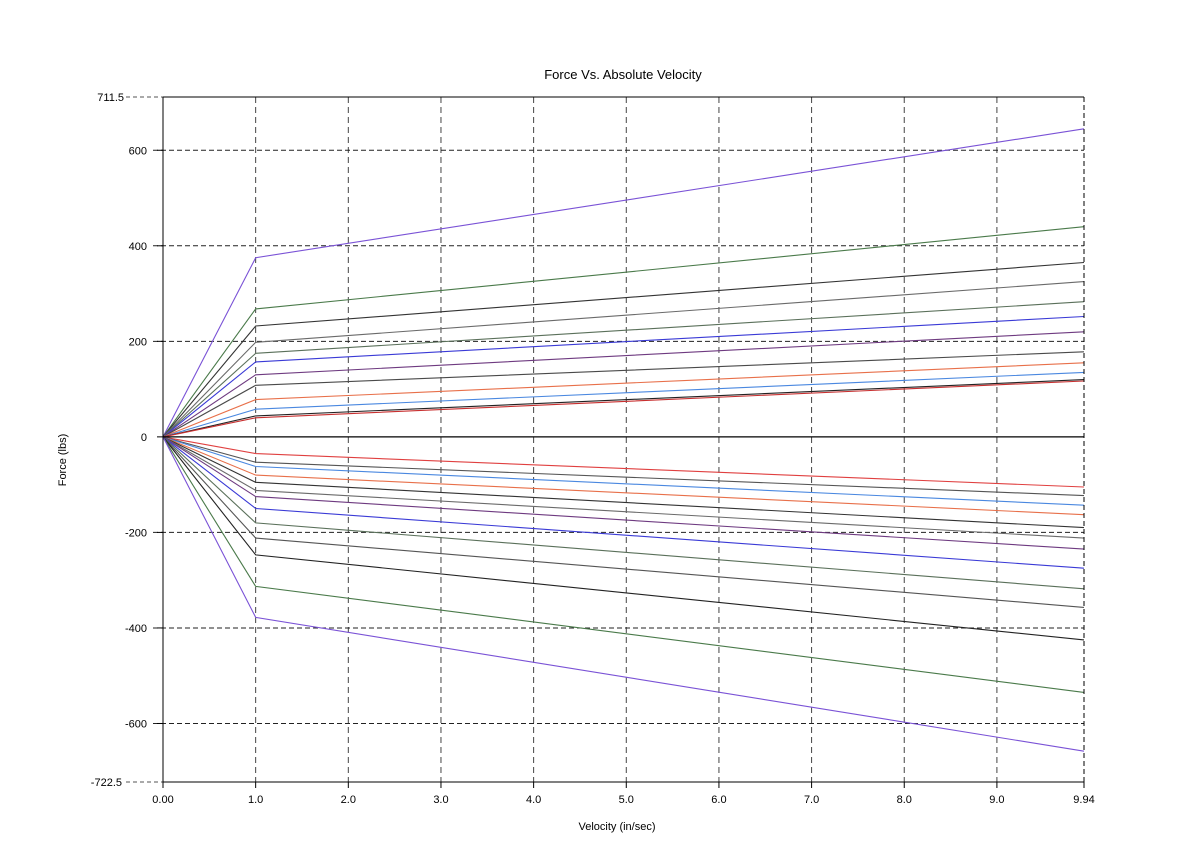  What do you see at coordinates (106, 783) in the screenshot?
I see `y-tick-label: -722.5` at bounding box center [106, 783].